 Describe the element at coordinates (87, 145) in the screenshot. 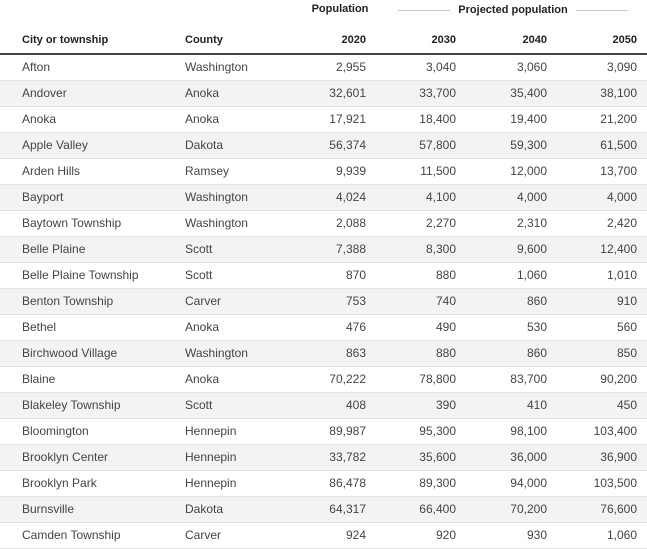

I see `cell-city: Apple Valley` at that location.